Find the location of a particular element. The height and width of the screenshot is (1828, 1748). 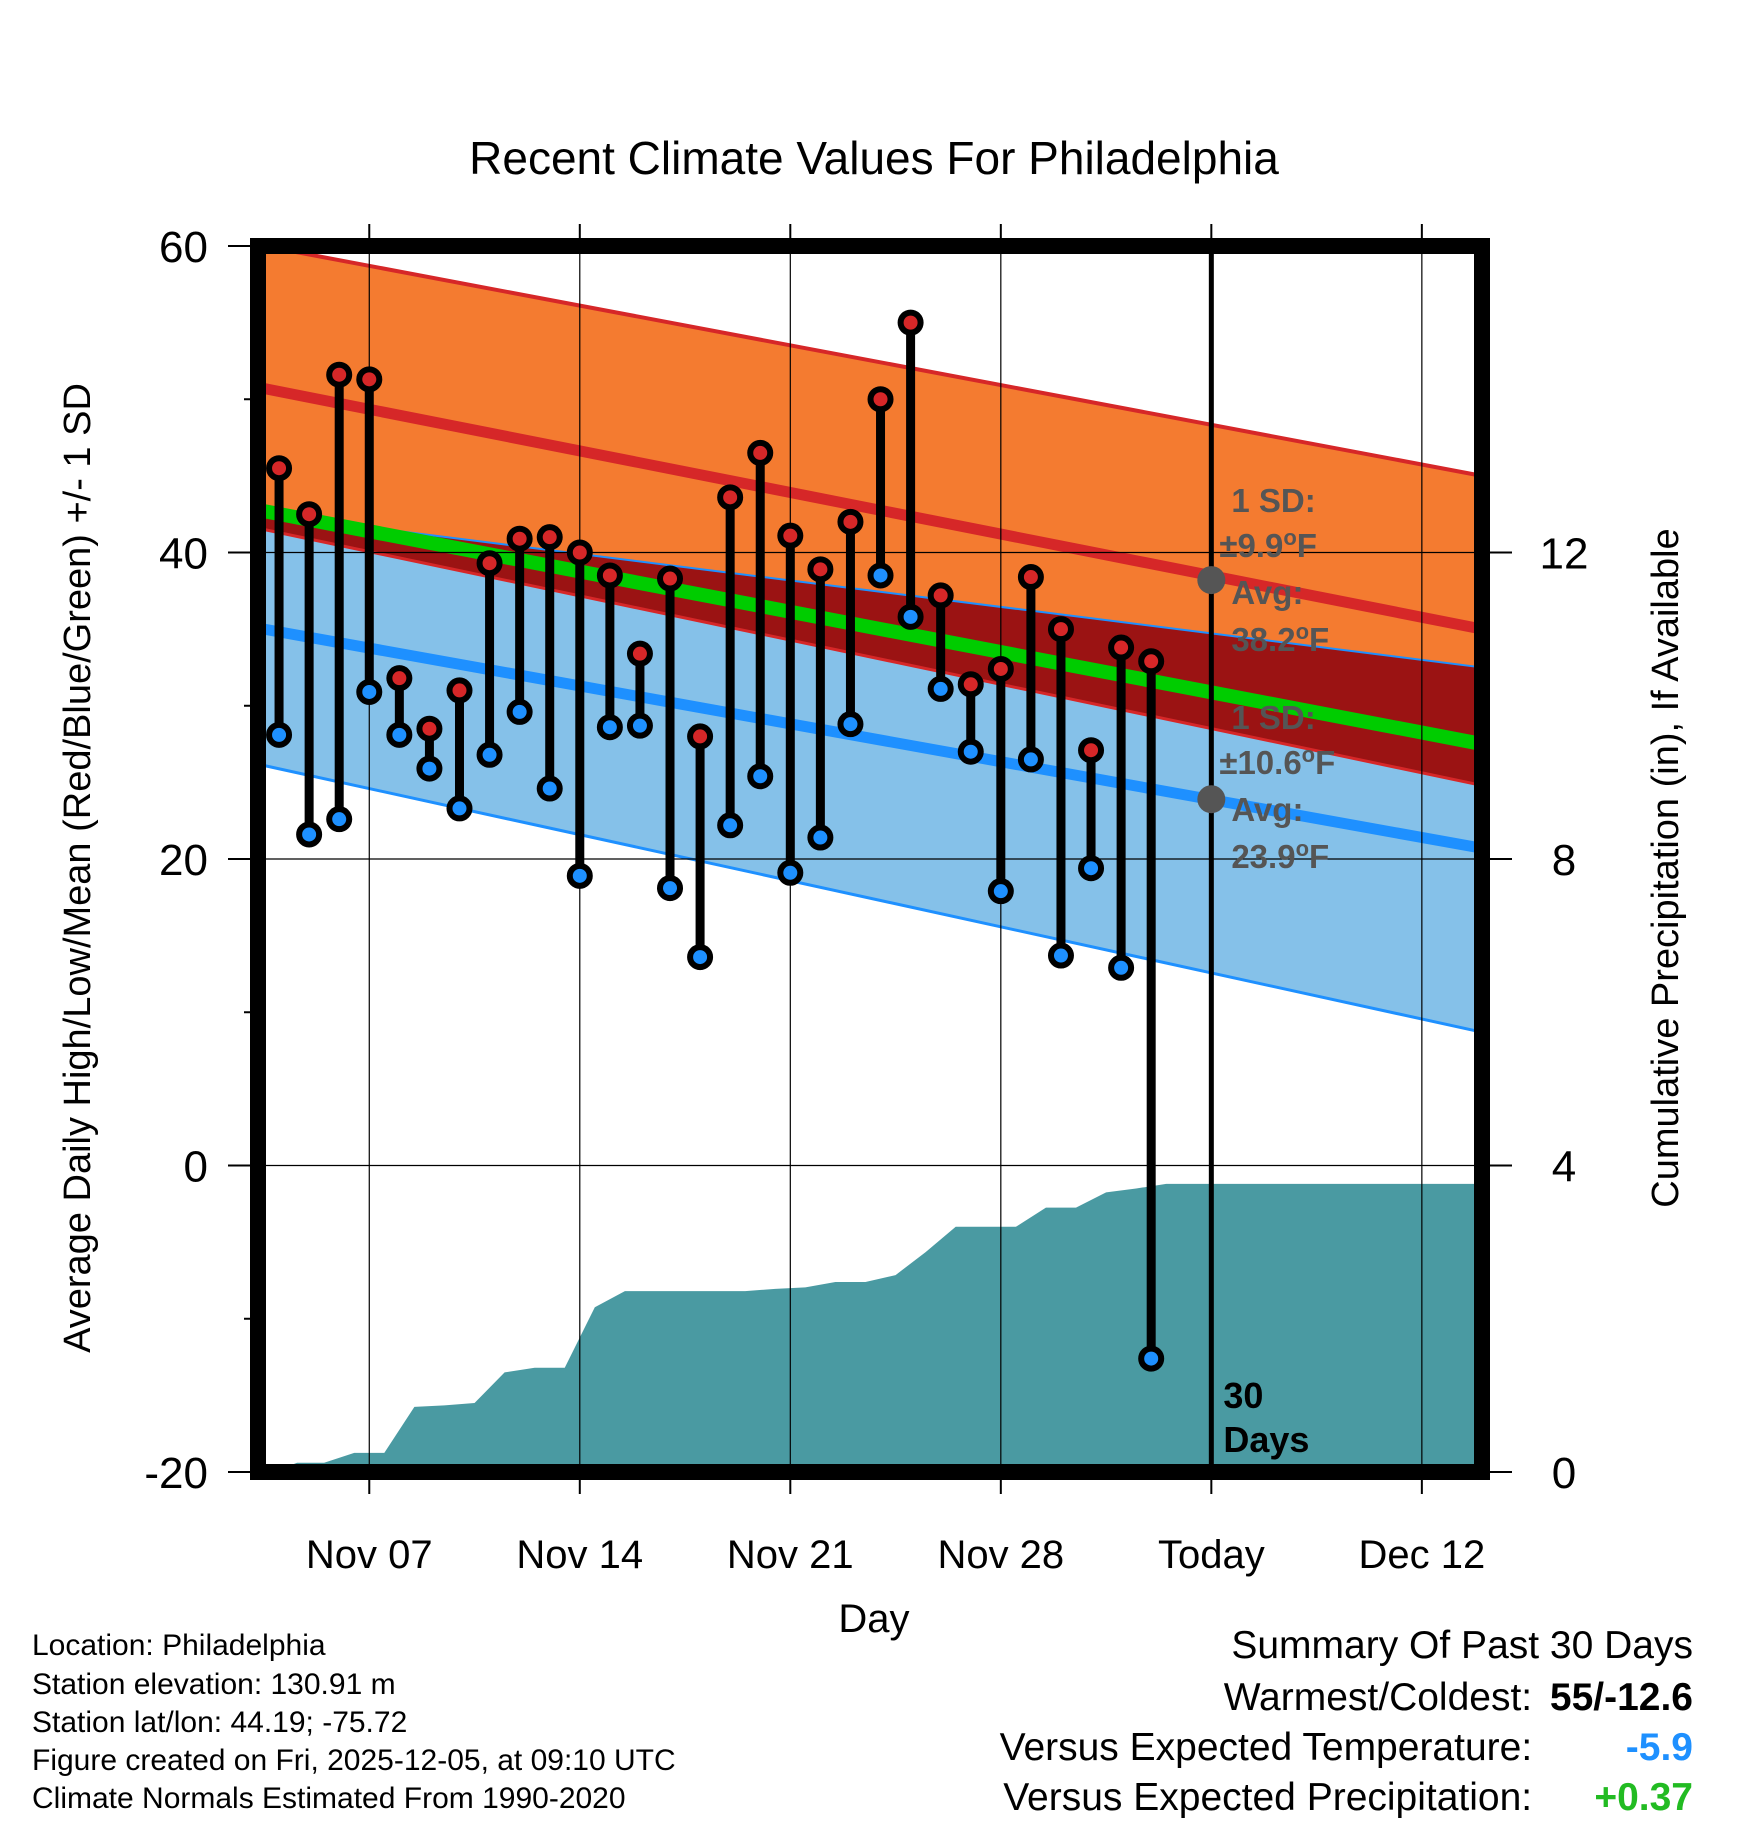

summary-temp-row: Versus Expected Temperature: -5.9 is located at coordinates (1346, 1748).